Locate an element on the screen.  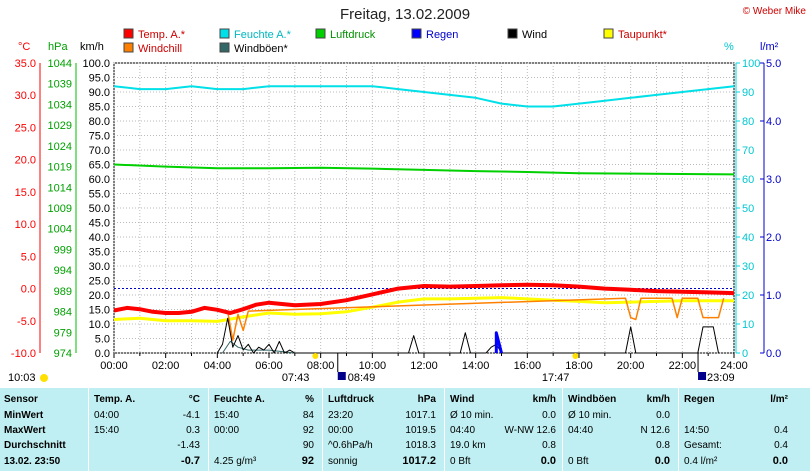
pressure-tick-label: 1014 is located at coordinates (60, 188).